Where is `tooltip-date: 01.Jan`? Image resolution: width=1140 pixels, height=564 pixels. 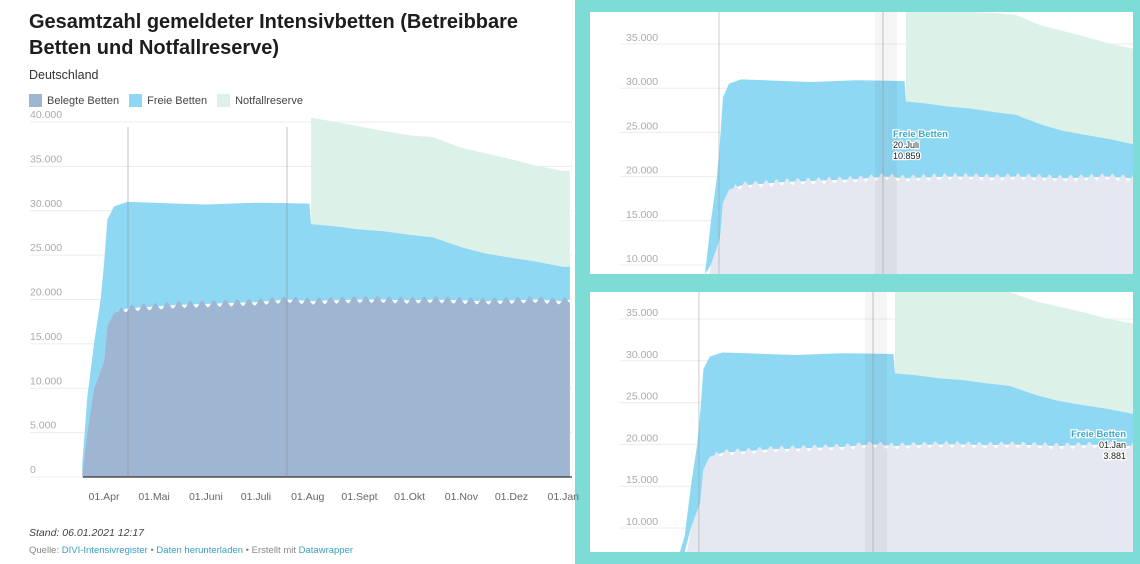
tooltip-date: 01.Jan is located at coordinates (1112, 445).